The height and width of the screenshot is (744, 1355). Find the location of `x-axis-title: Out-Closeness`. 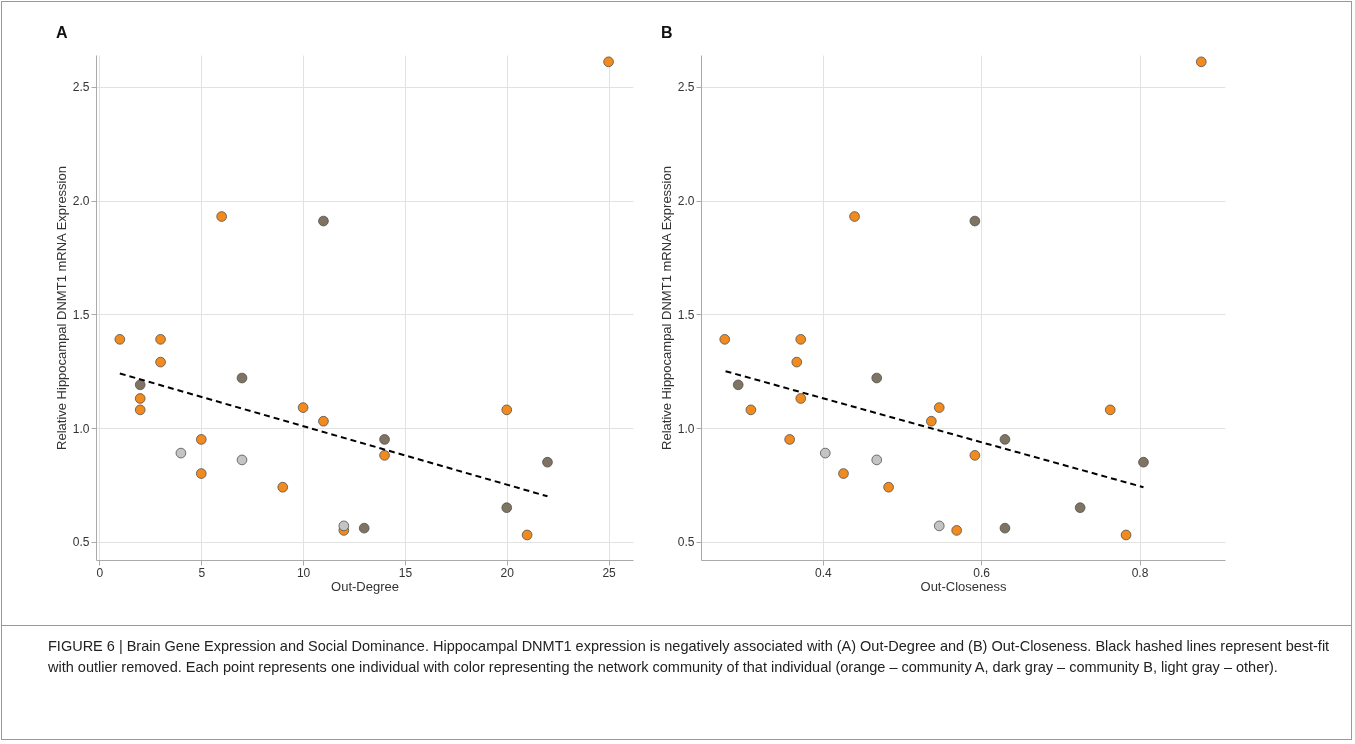

x-axis-title: Out-Closeness is located at coordinates (963, 586).